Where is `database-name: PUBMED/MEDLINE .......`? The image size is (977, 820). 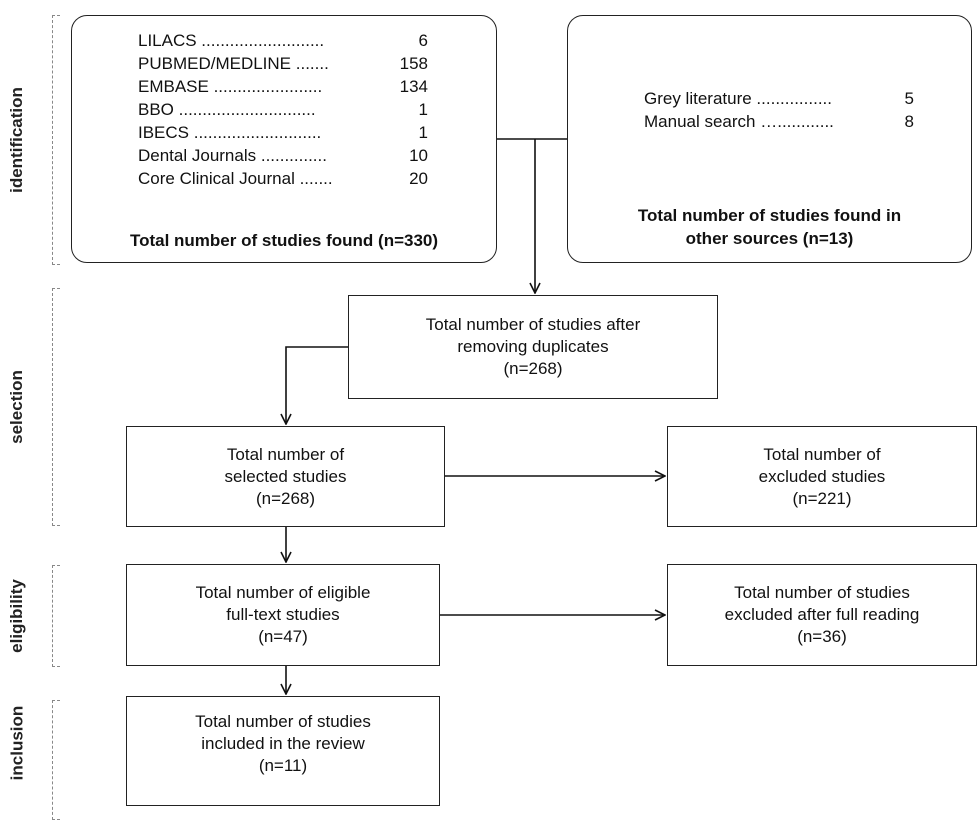
database-name: PUBMED/MEDLINE ....... is located at coordinates (233, 63).